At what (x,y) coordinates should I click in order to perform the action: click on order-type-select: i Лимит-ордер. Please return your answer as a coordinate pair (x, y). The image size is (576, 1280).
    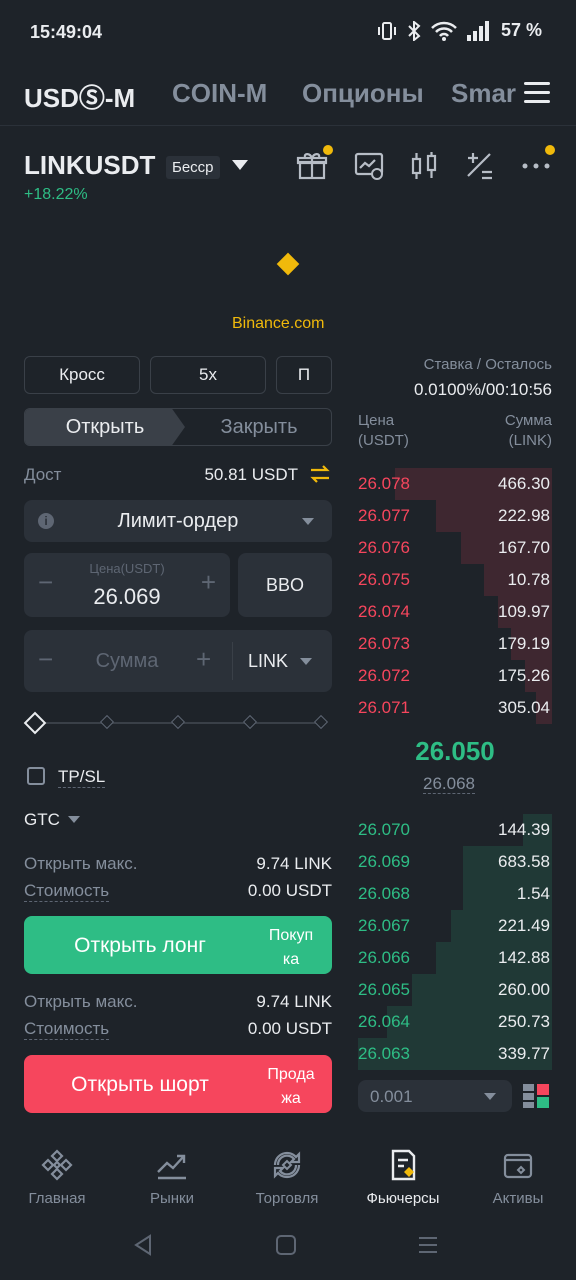
    Looking at the image, I should click on (178, 521).